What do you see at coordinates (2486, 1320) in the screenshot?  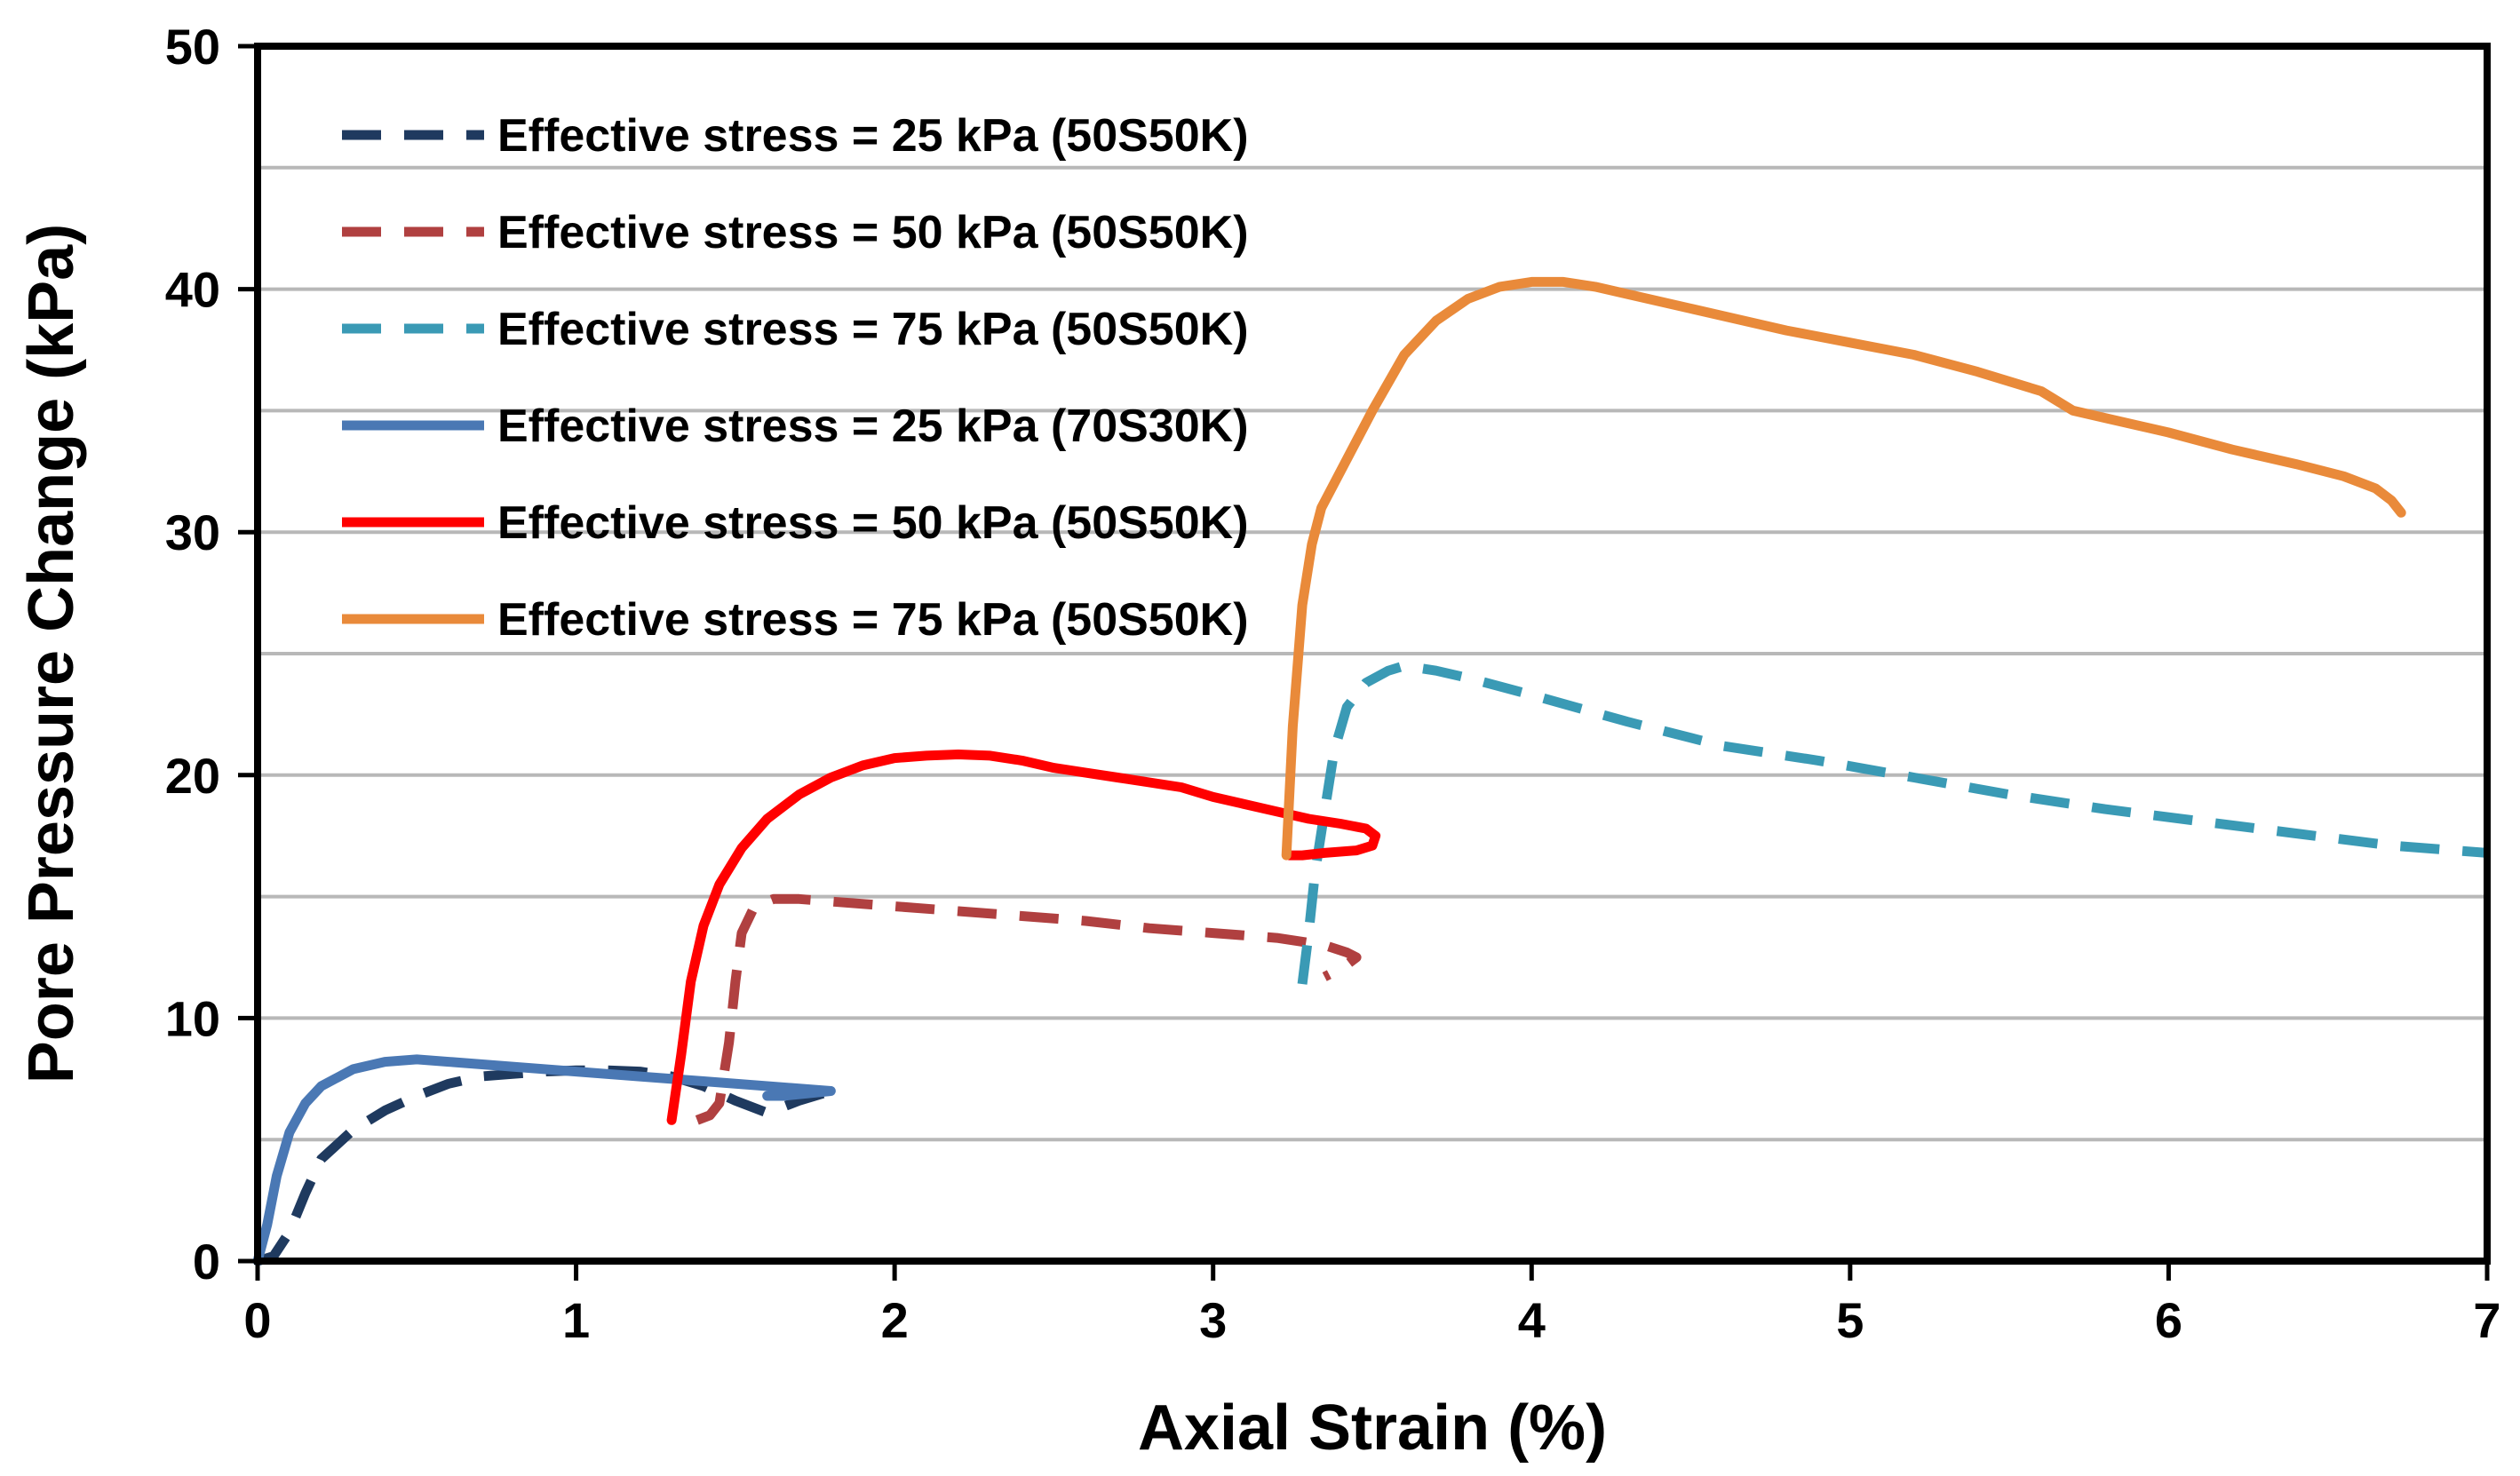 I see `x-tick-label: 7` at bounding box center [2486, 1320].